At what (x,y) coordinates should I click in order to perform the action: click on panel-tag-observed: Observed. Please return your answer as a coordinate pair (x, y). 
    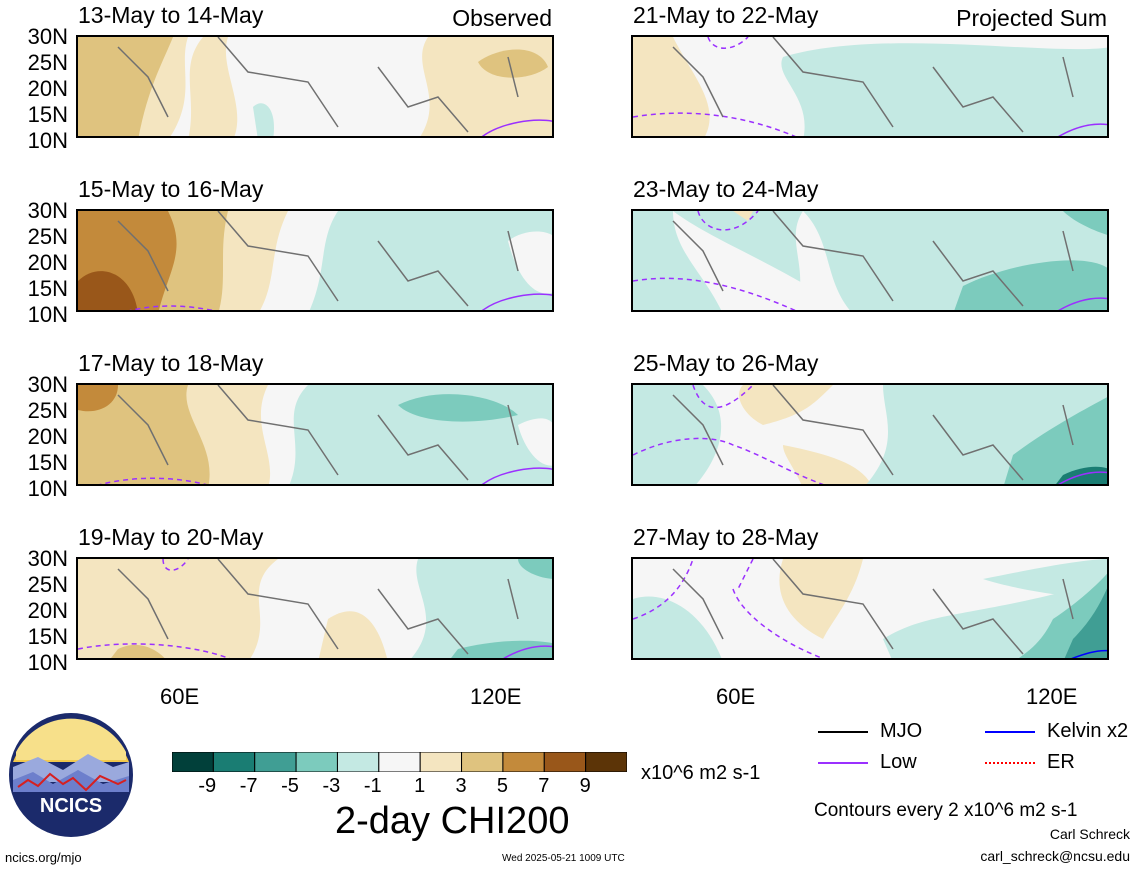
    Looking at the image, I should click on (502, 18).